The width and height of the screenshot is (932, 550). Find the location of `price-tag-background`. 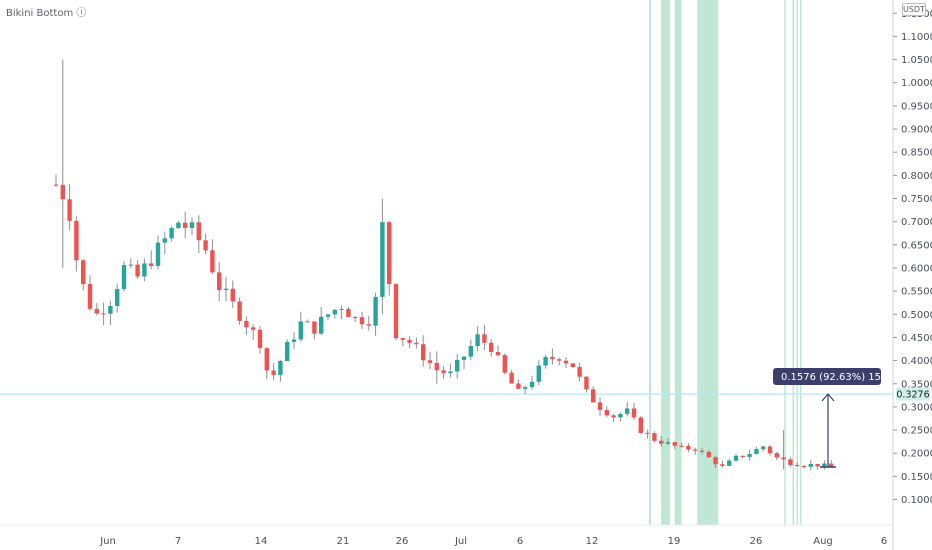

price-tag-background is located at coordinates (913, 394).